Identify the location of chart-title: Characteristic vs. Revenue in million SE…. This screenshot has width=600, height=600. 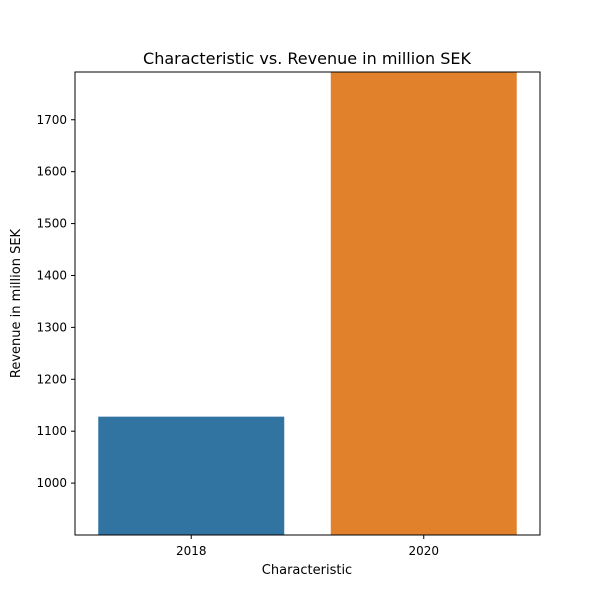
(307, 58).